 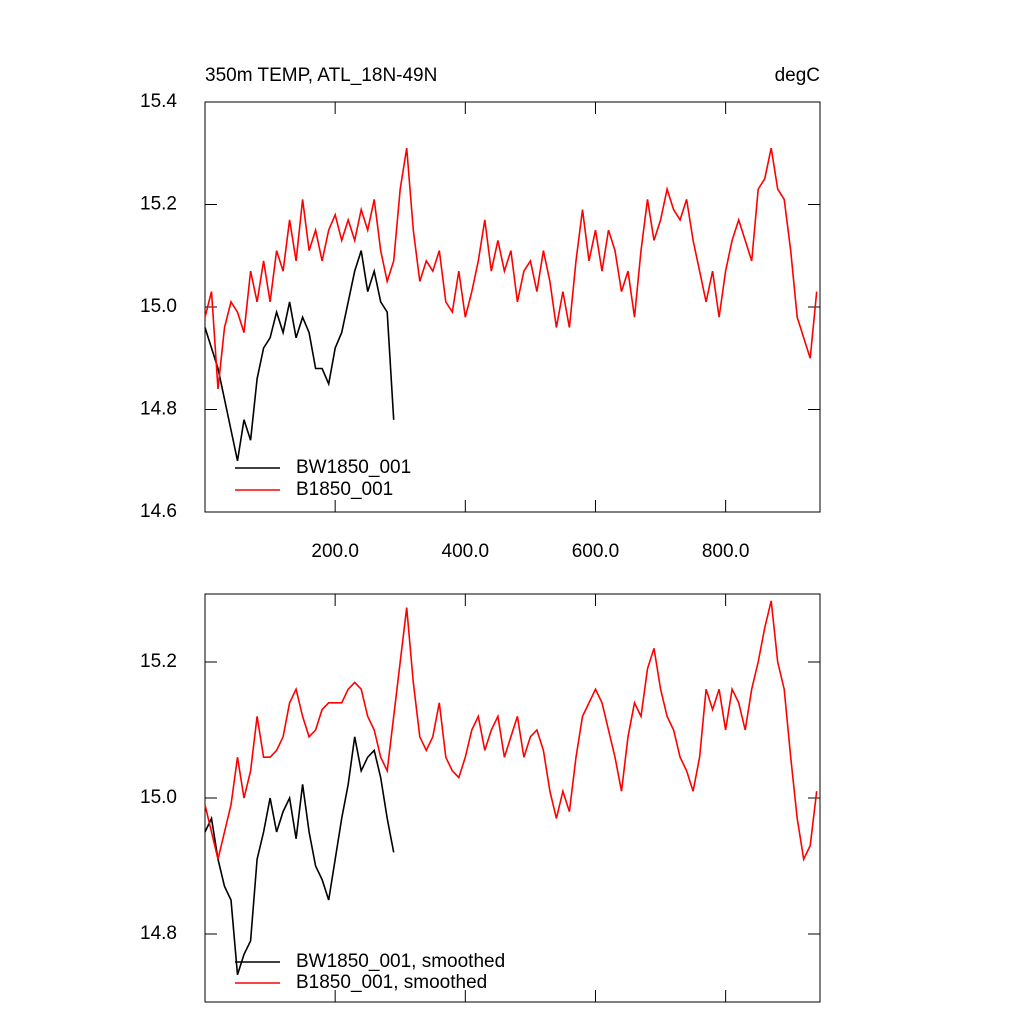 What do you see at coordinates (466, 551) in the screenshot?
I see `x-tick-label: 400.0` at bounding box center [466, 551].